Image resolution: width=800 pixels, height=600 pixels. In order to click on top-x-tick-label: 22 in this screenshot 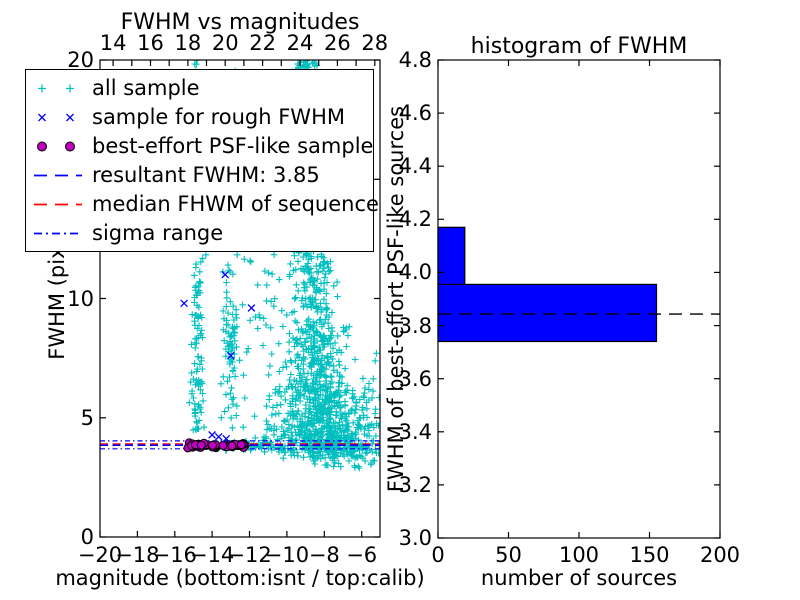, I will do `click(262, 43)`.